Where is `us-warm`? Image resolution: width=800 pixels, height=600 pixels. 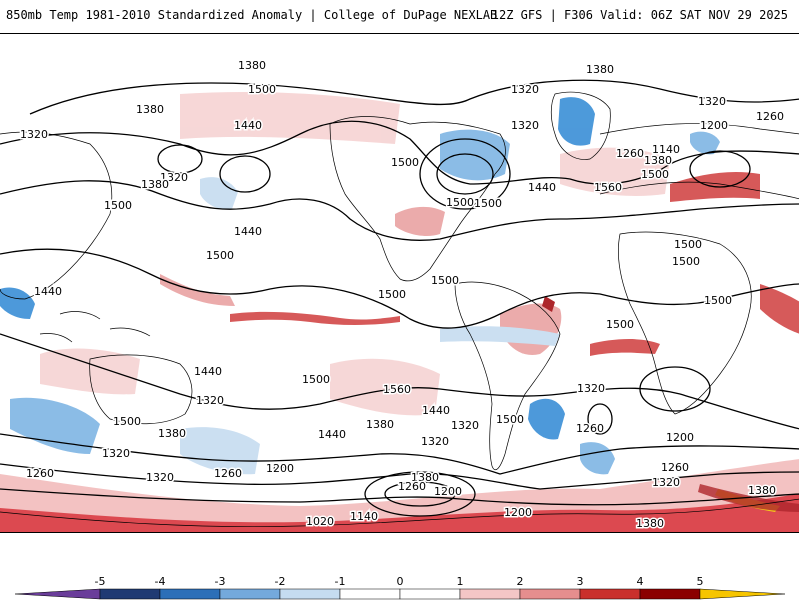
us-warm is located at coordinates (420, 221).